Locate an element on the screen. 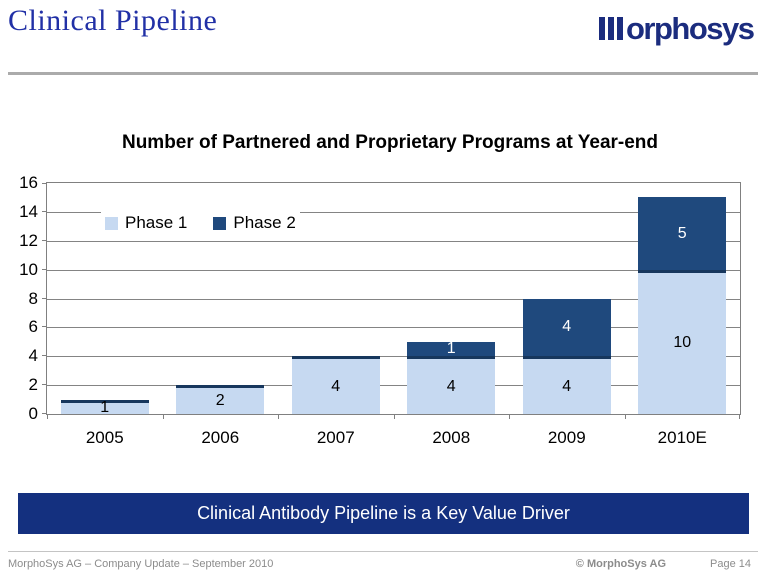 This screenshot has width=767, height=579. bar-segment-phase-2: 5 is located at coordinates (682, 233).